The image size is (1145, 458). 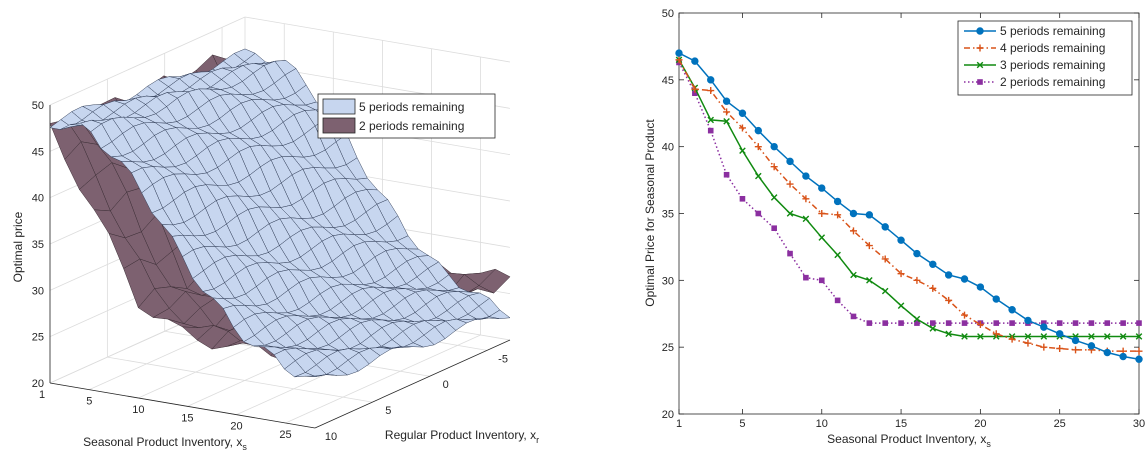 I want to click on surface-xtick-label: 20, so click(x=236, y=427).